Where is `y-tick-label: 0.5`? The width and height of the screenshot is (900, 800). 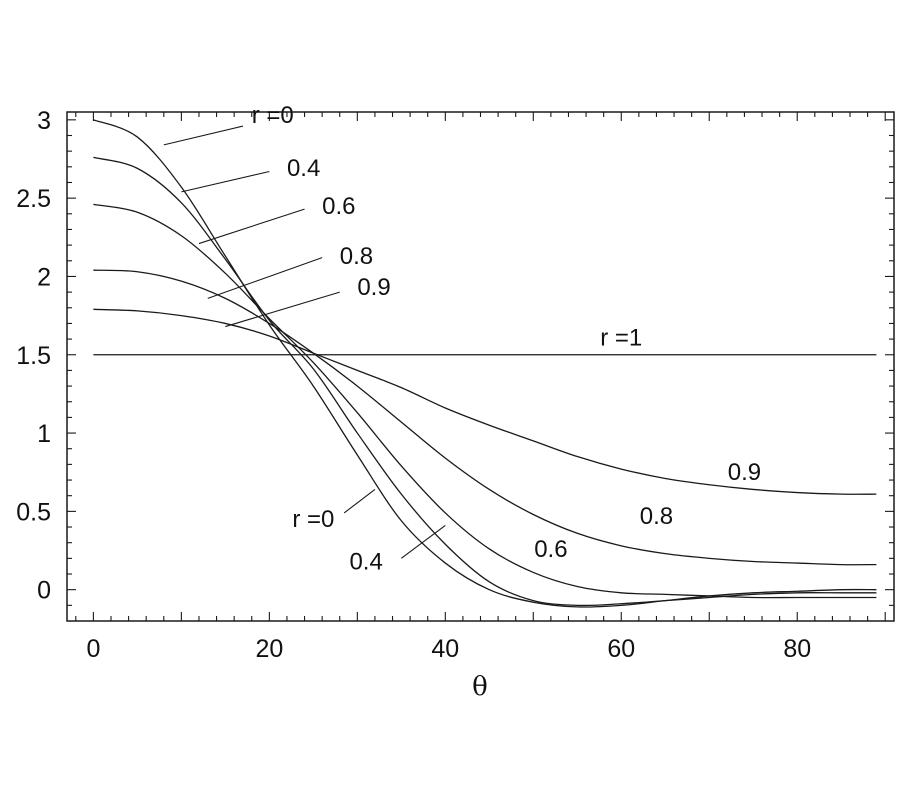 y-tick-label: 0.5 is located at coordinates (33, 512).